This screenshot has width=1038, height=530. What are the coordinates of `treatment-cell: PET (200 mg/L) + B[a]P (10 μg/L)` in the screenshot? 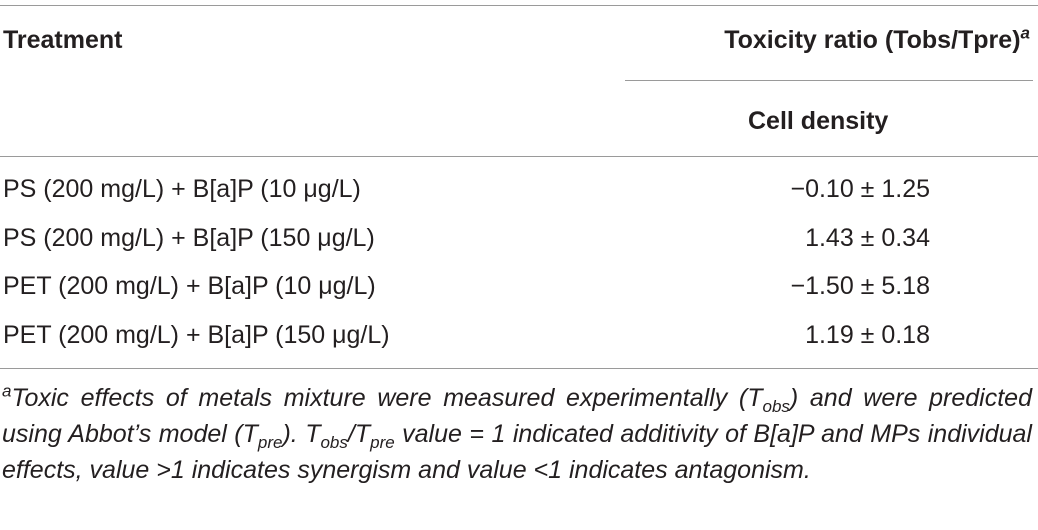 It's located at (189, 286).